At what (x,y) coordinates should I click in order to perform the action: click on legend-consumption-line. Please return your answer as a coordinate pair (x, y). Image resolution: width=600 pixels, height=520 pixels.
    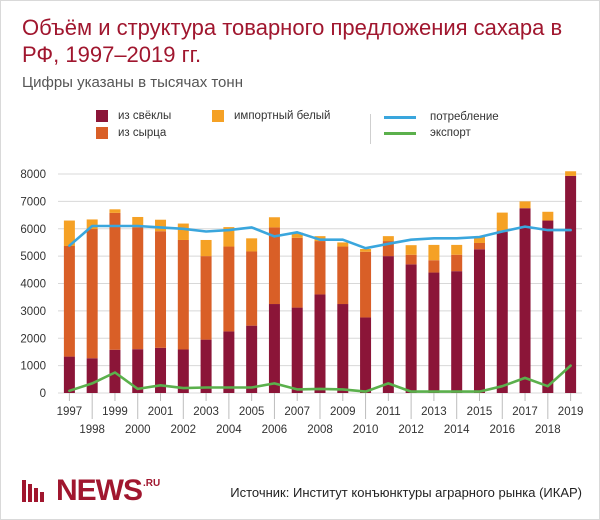
    Looking at the image, I should click on (400, 117).